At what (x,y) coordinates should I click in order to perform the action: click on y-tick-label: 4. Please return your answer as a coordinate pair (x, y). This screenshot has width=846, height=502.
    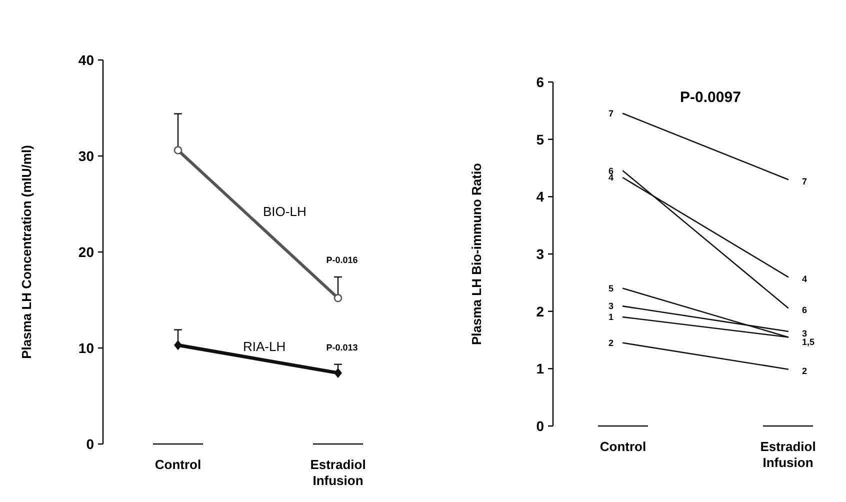
    Looking at the image, I should click on (540, 196).